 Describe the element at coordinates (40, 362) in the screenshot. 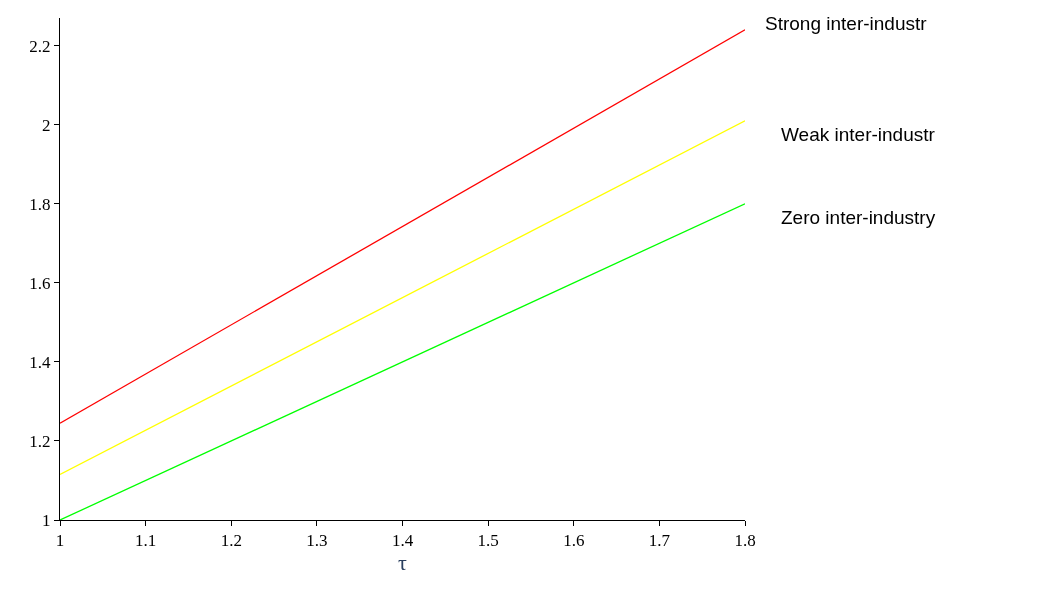

I see `y-tick-label: 1.4` at that location.